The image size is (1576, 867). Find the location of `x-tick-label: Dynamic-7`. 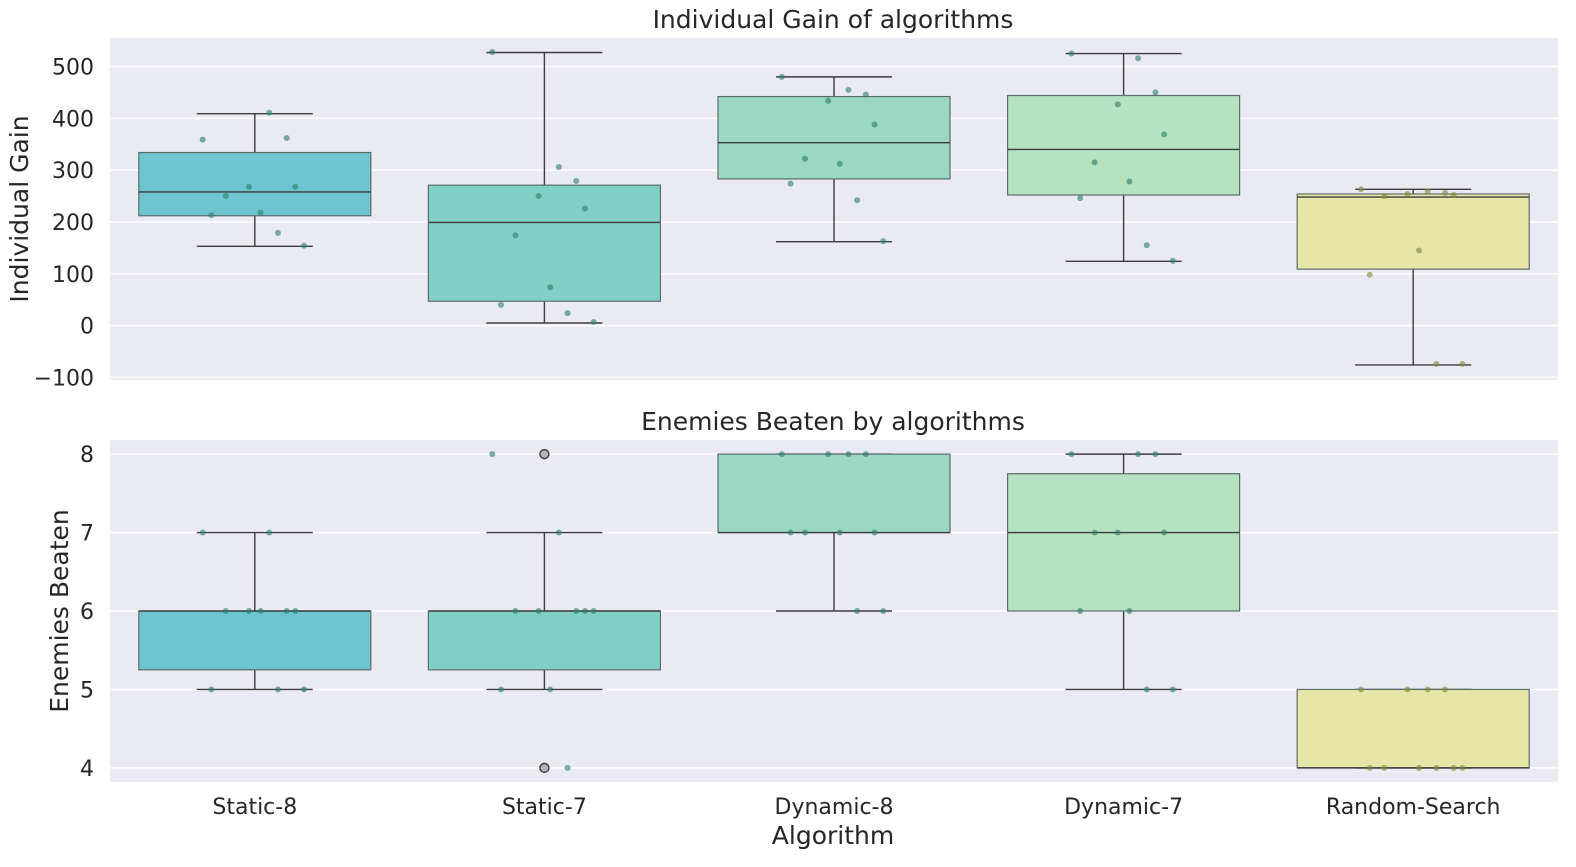

x-tick-label: Dynamic-7 is located at coordinates (1123, 807).